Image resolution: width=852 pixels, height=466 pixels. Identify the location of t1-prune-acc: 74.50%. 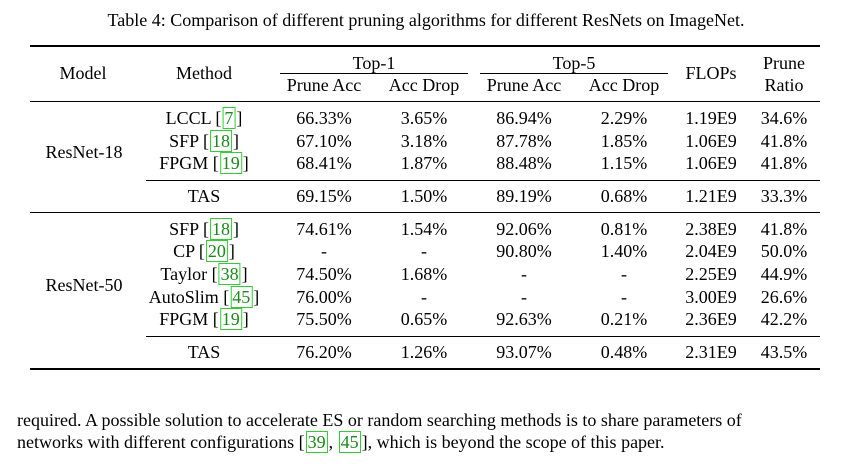
(324, 274).